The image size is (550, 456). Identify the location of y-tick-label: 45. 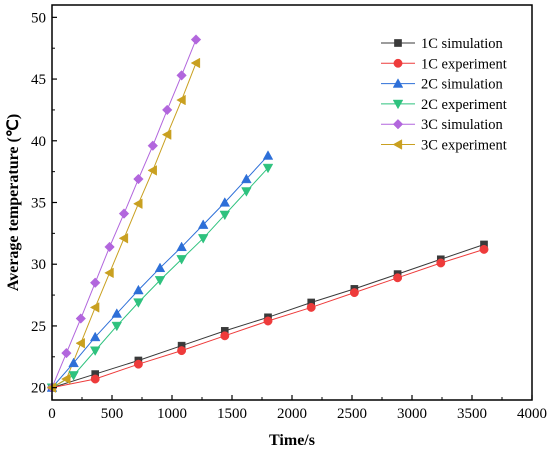
(38, 80).